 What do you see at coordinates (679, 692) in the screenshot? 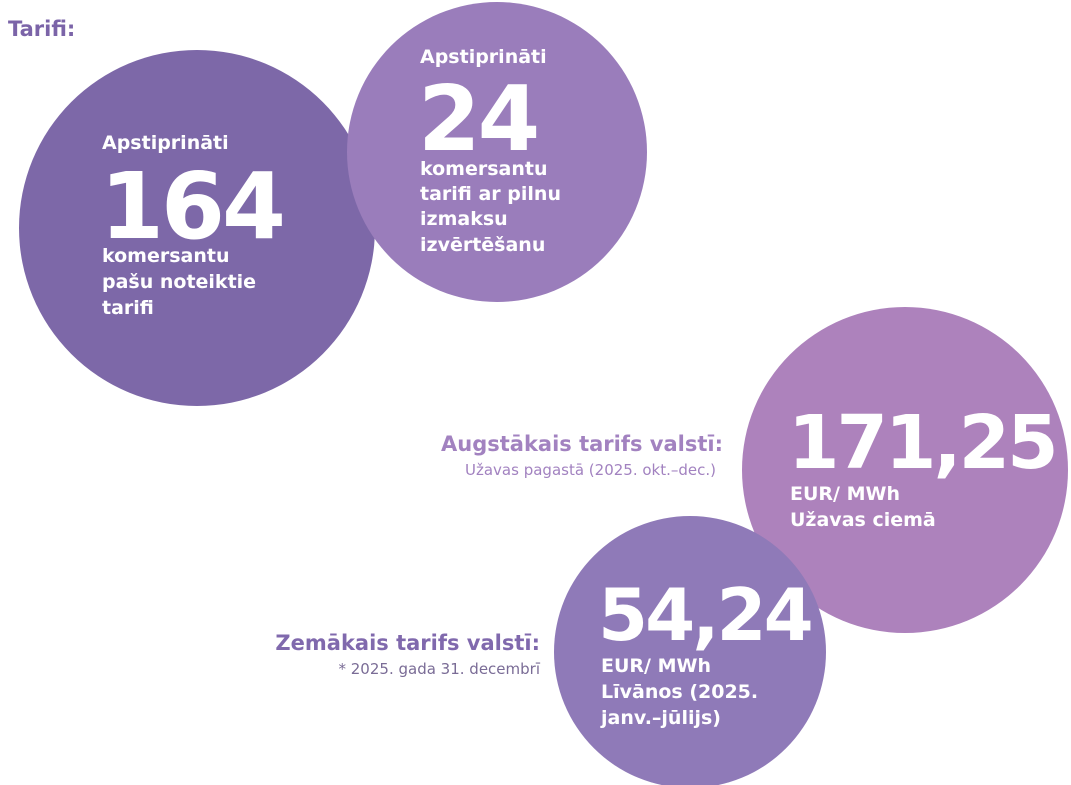
I see `circle-line: Līvānos (2025.` at bounding box center [679, 692].